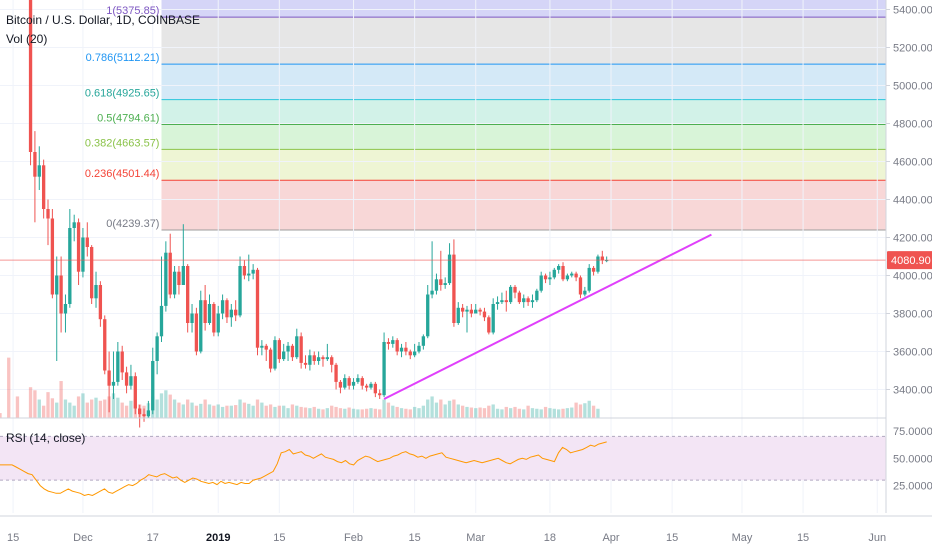 The width and height of the screenshot is (932, 550). What do you see at coordinates (218, 538) in the screenshot?
I see `time-tick-label: 2019` at bounding box center [218, 538].